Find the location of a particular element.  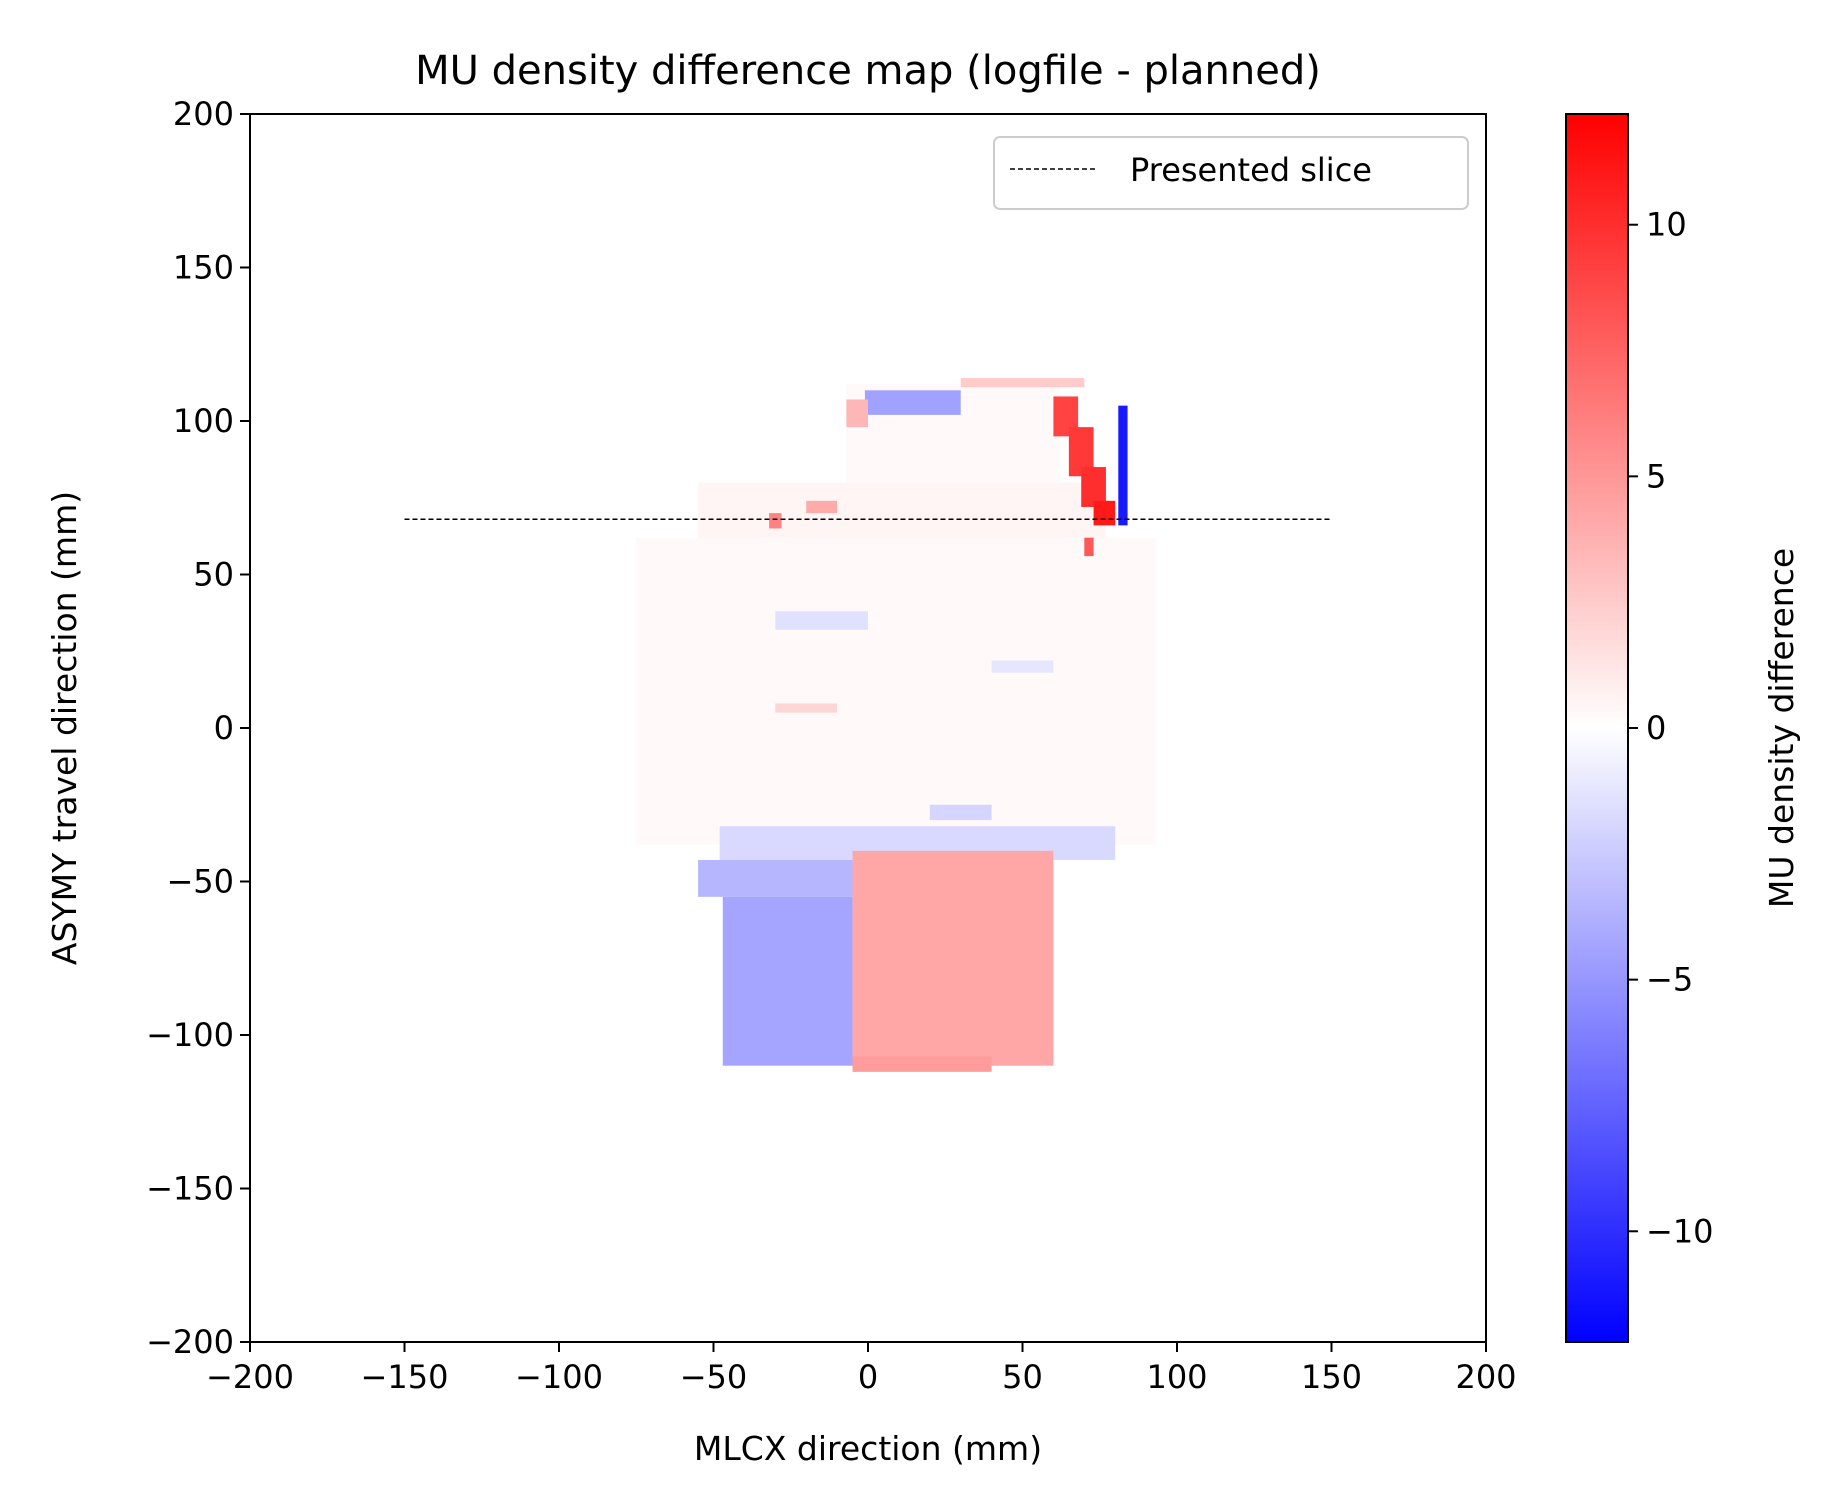

x-tick-label: −150 is located at coordinates (405, 1377).